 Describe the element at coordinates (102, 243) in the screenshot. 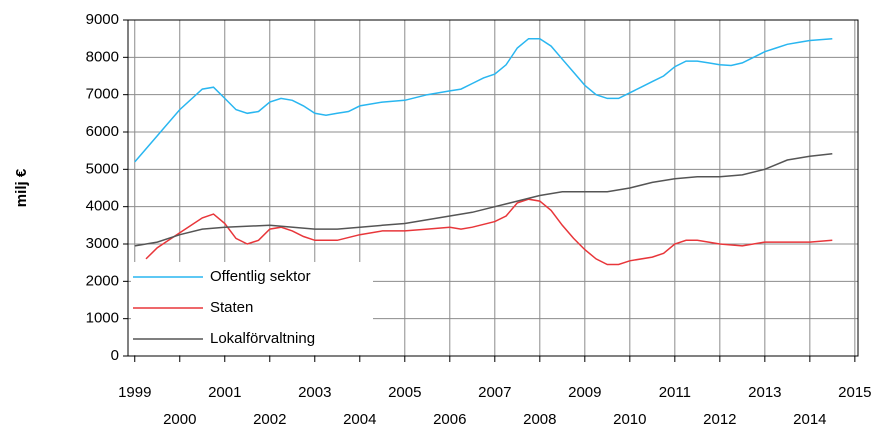

I see `y-tick-label: 3000` at that location.